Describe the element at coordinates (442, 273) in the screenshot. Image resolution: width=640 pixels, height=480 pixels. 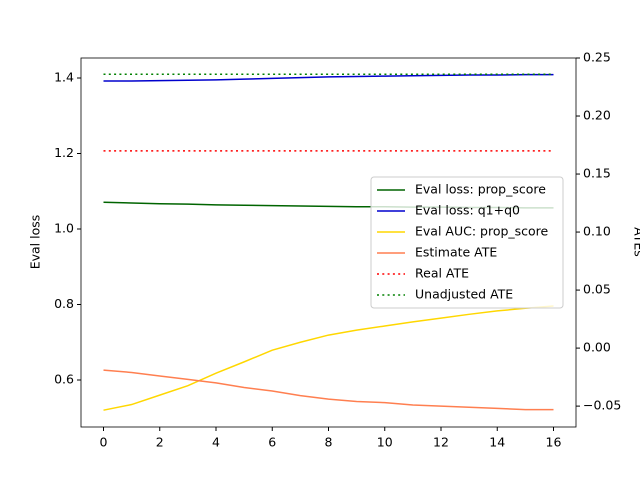
I see `legend-label: Real ATE` at that location.